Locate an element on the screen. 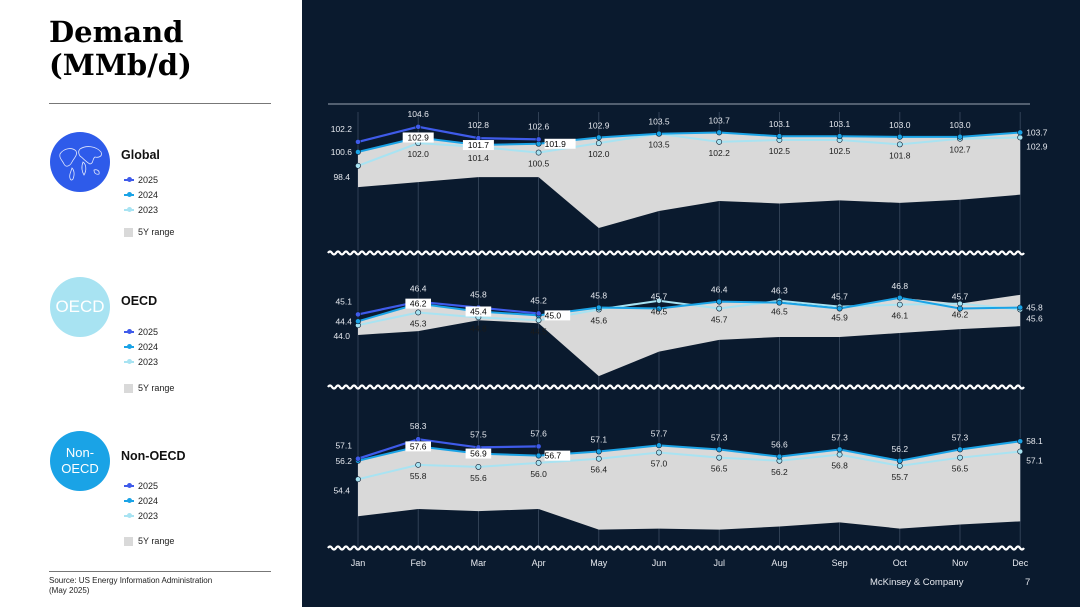 This screenshot has width=1080, height=607. data-label-2023: 57.1 is located at coordinates (1034, 461).